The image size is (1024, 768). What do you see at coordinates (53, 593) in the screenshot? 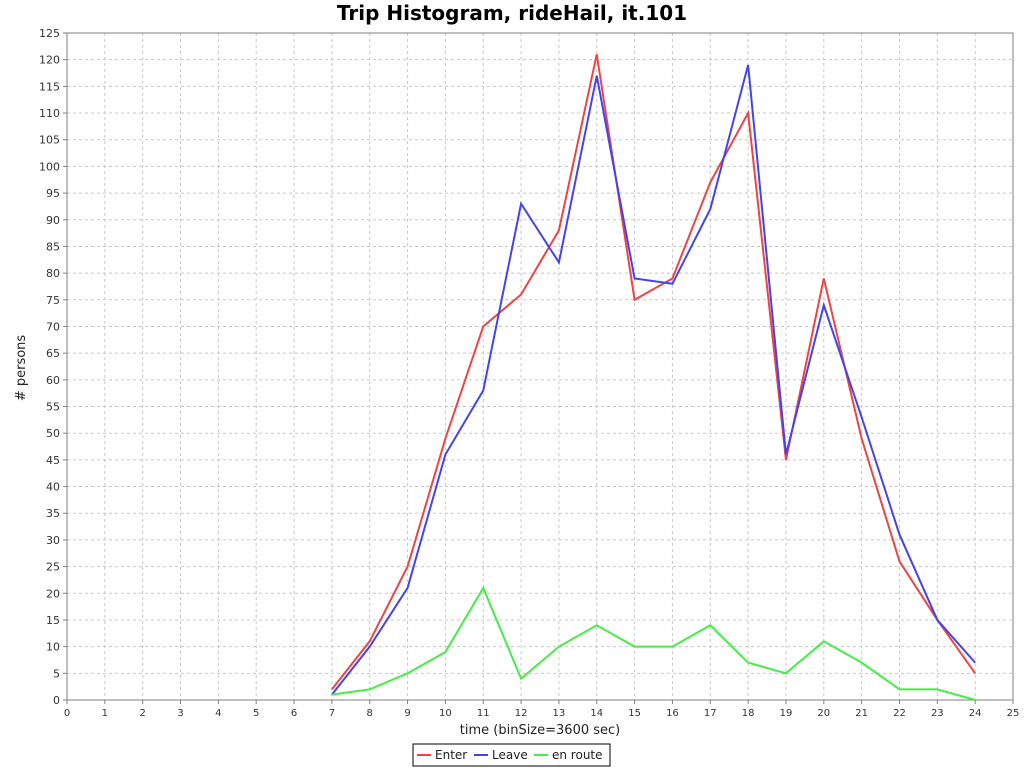
I see `y-tick-label: 20` at bounding box center [53, 593].